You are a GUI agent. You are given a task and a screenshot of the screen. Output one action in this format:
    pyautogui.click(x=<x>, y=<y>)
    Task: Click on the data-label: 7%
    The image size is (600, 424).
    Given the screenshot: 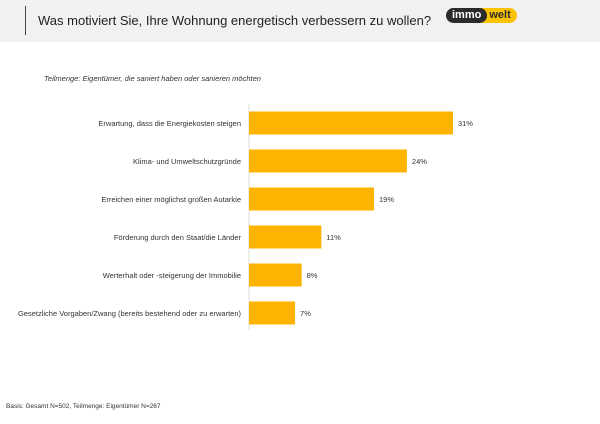 What is the action you would take?
    pyautogui.click(x=305, y=313)
    